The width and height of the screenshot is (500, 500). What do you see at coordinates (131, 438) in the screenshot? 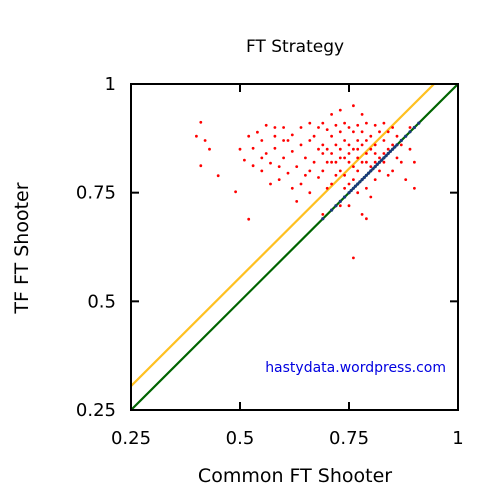
I see `x-tick-label: 0.25` at bounding box center [131, 438].